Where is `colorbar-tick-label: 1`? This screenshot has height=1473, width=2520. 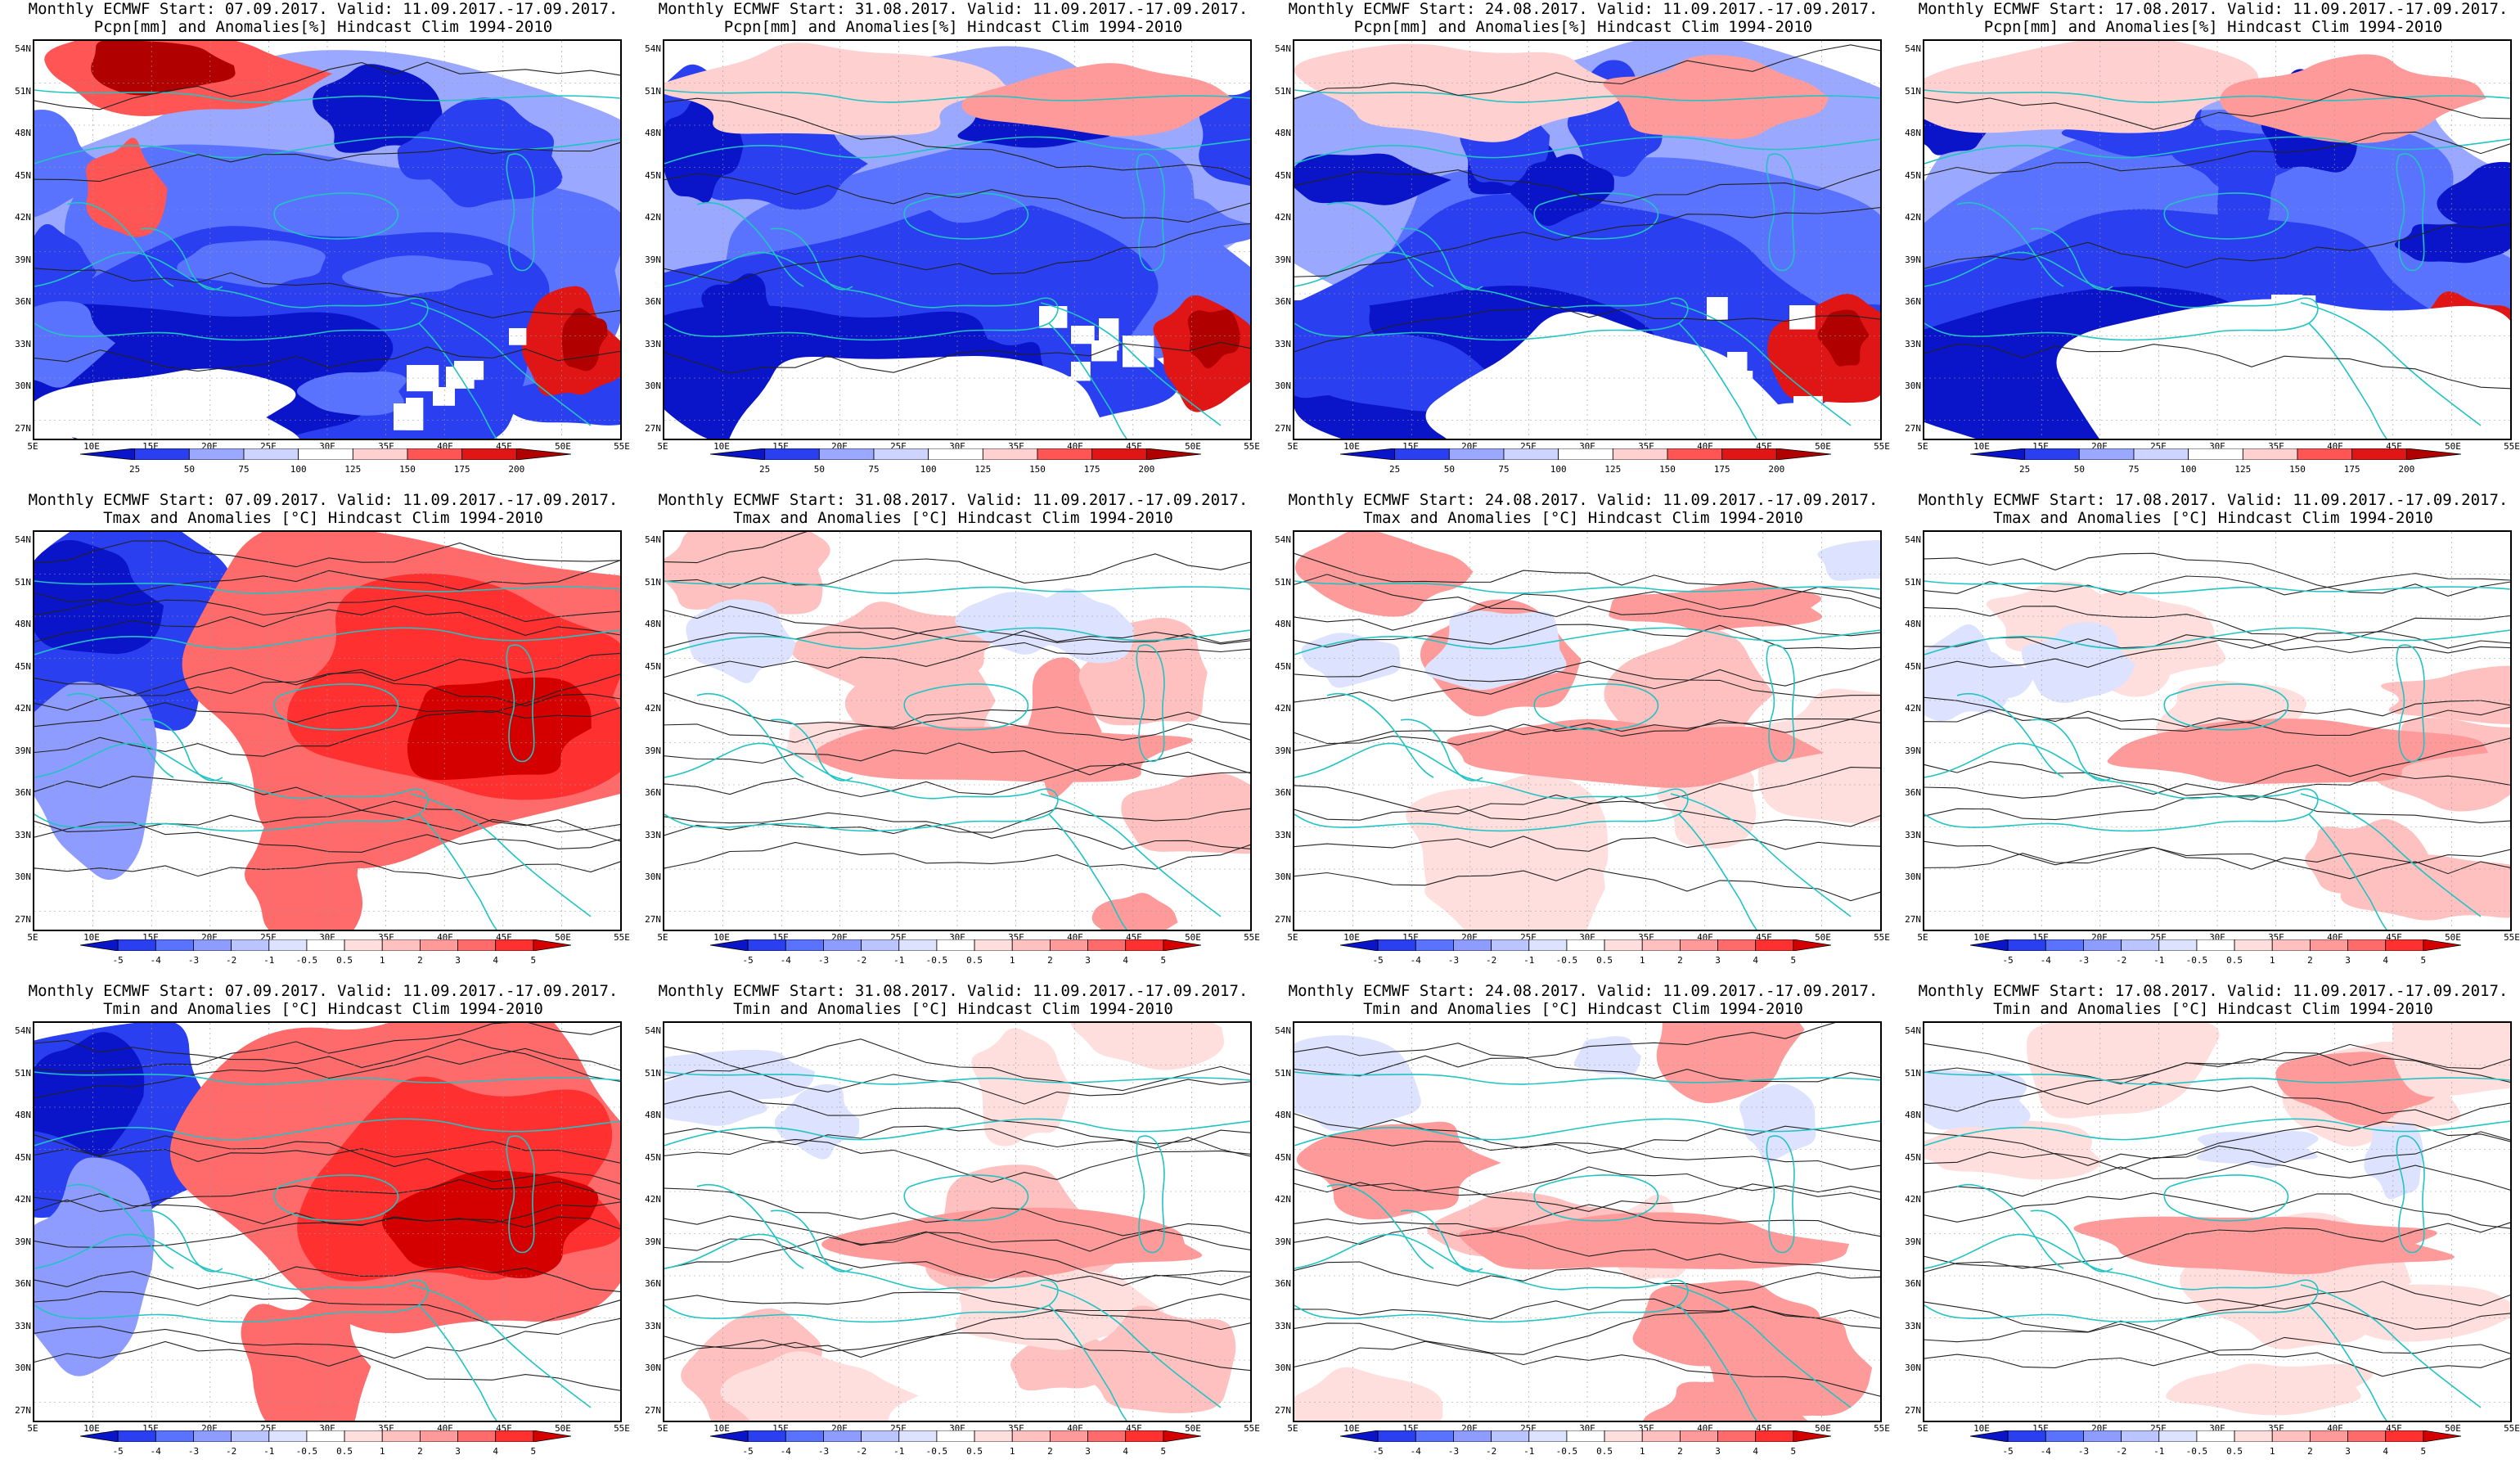 colorbar-tick-label: 1 is located at coordinates (2272, 1452).